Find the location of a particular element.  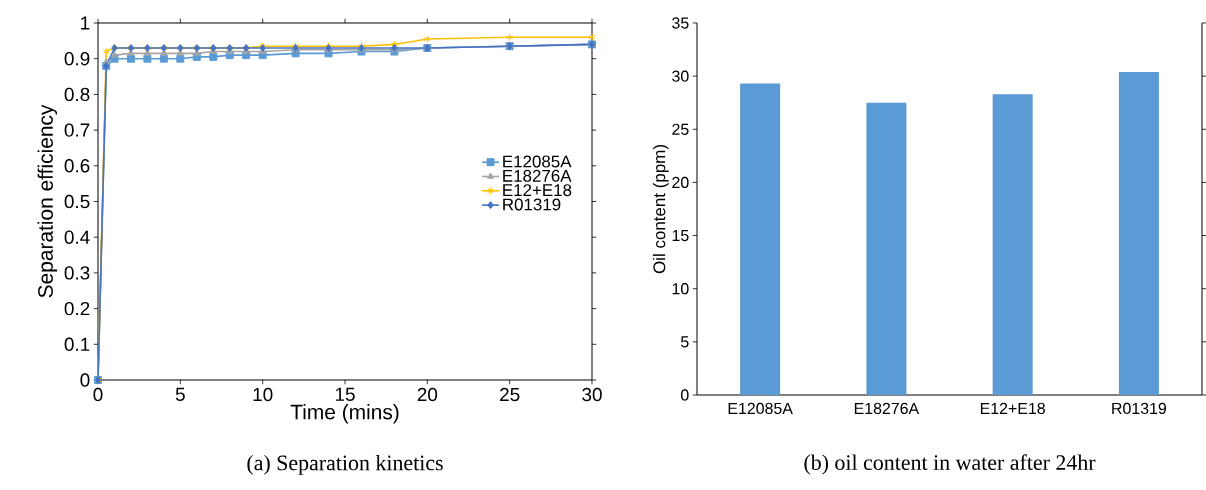

y-tick-label: 0.1 is located at coordinates (77, 344).